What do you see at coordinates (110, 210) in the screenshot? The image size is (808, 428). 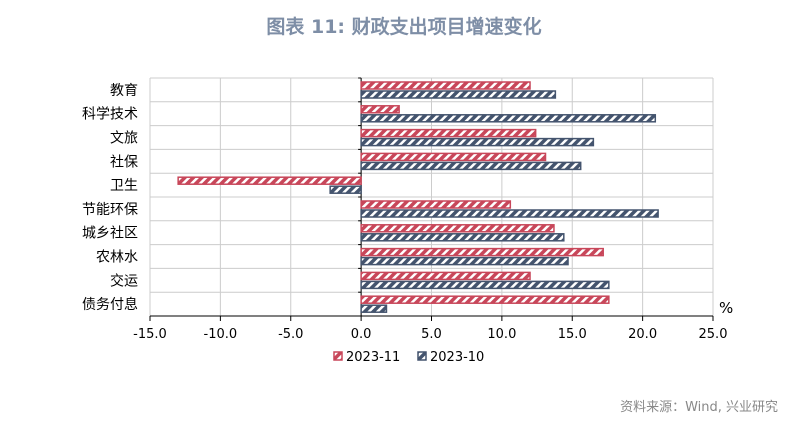 I see `category-label: 节能环保` at bounding box center [110, 210].